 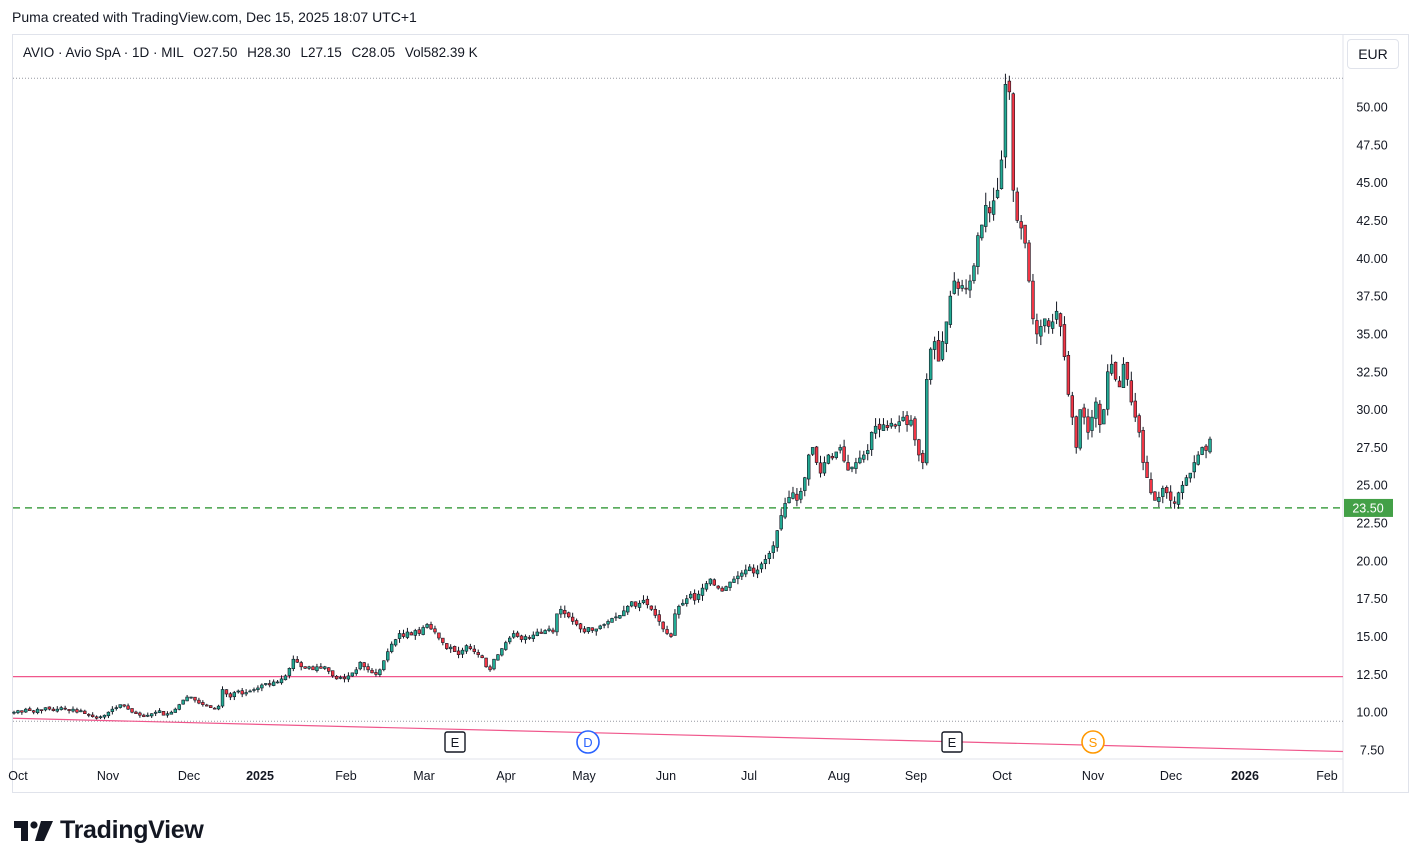 What do you see at coordinates (1368, 507) in the screenshot?
I see `support-price-label: 23.50` at bounding box center [1368, 507].